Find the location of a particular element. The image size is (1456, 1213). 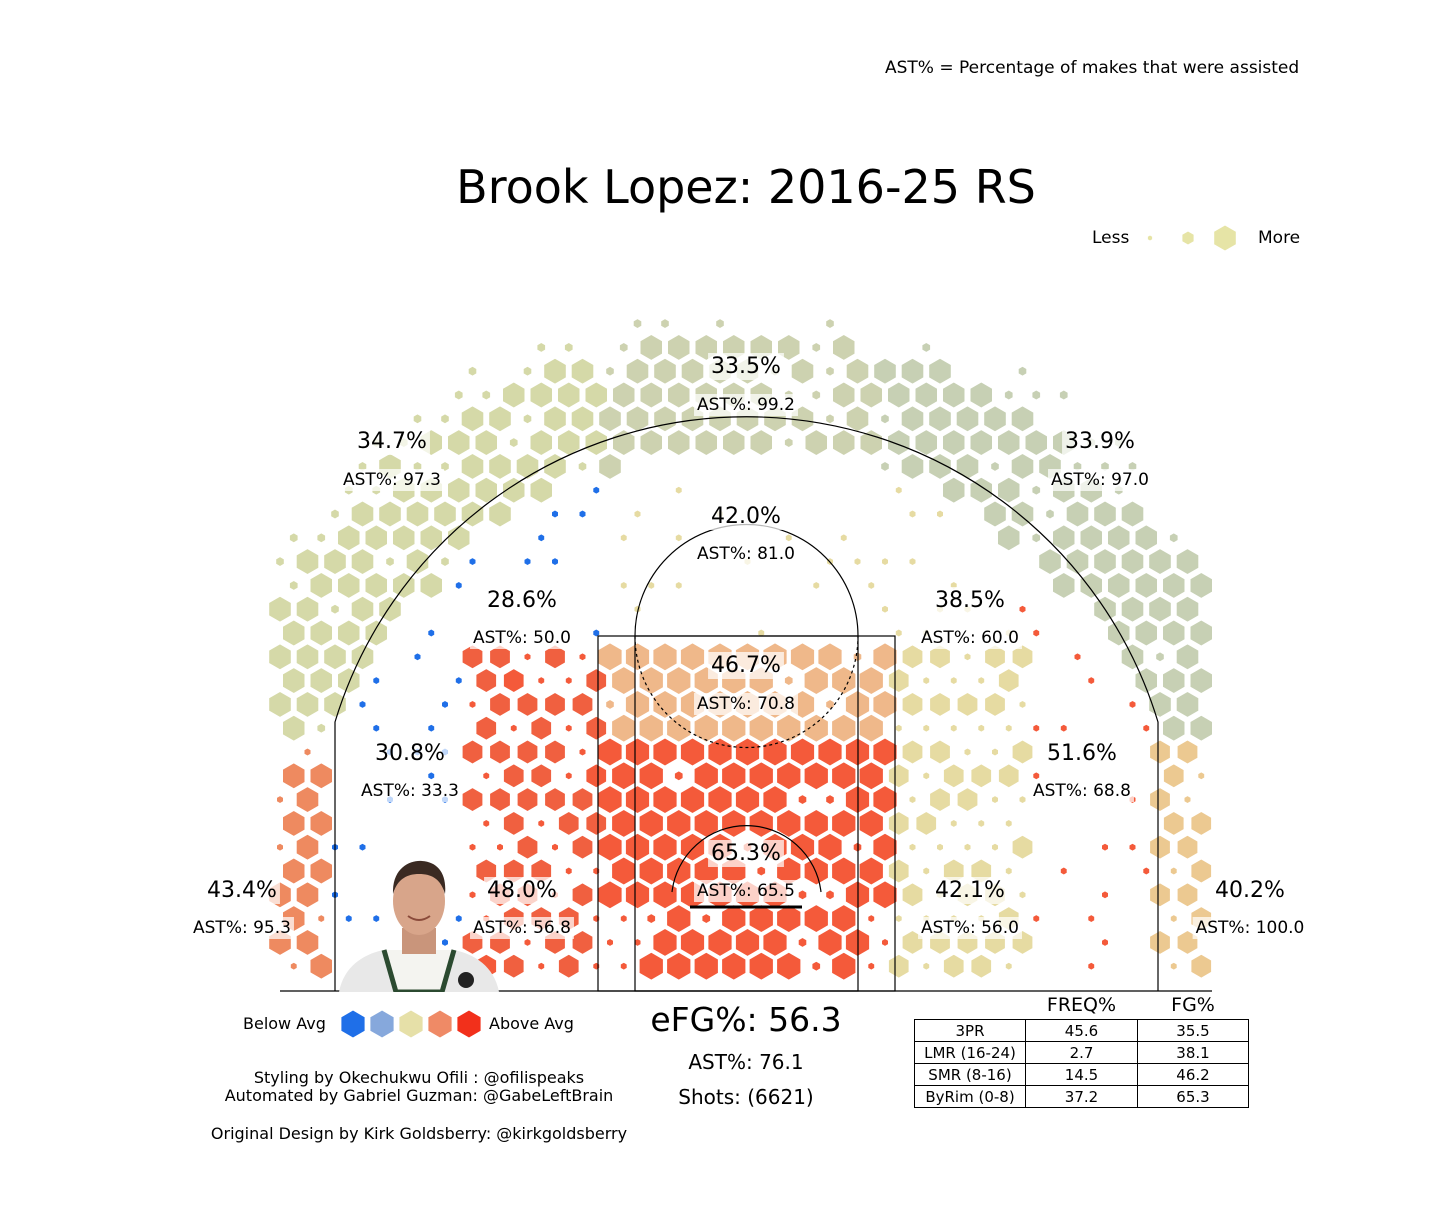

restricted-area is located at coordinates (746, 859).